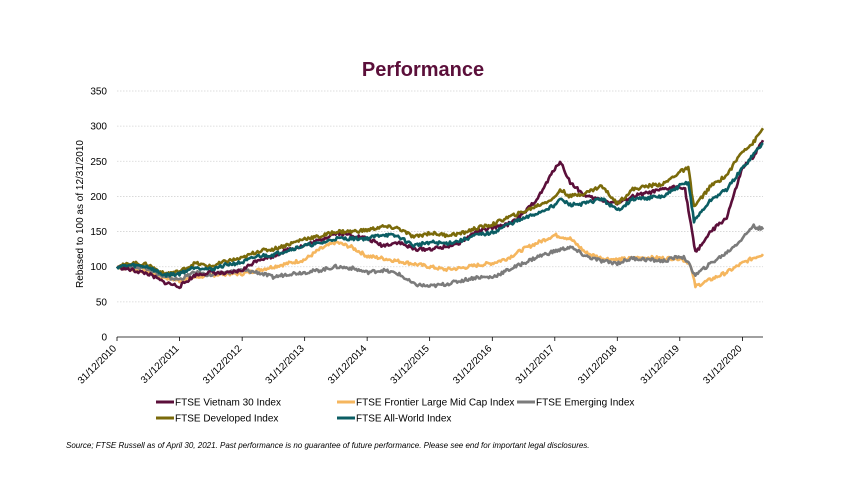 The width and height of the screenshot is (847, 478). What do you see at coordinates (160, 364) in the screenshot?
I see `x-tick-label: 31/12/2011` at bounding box center [160, 364].